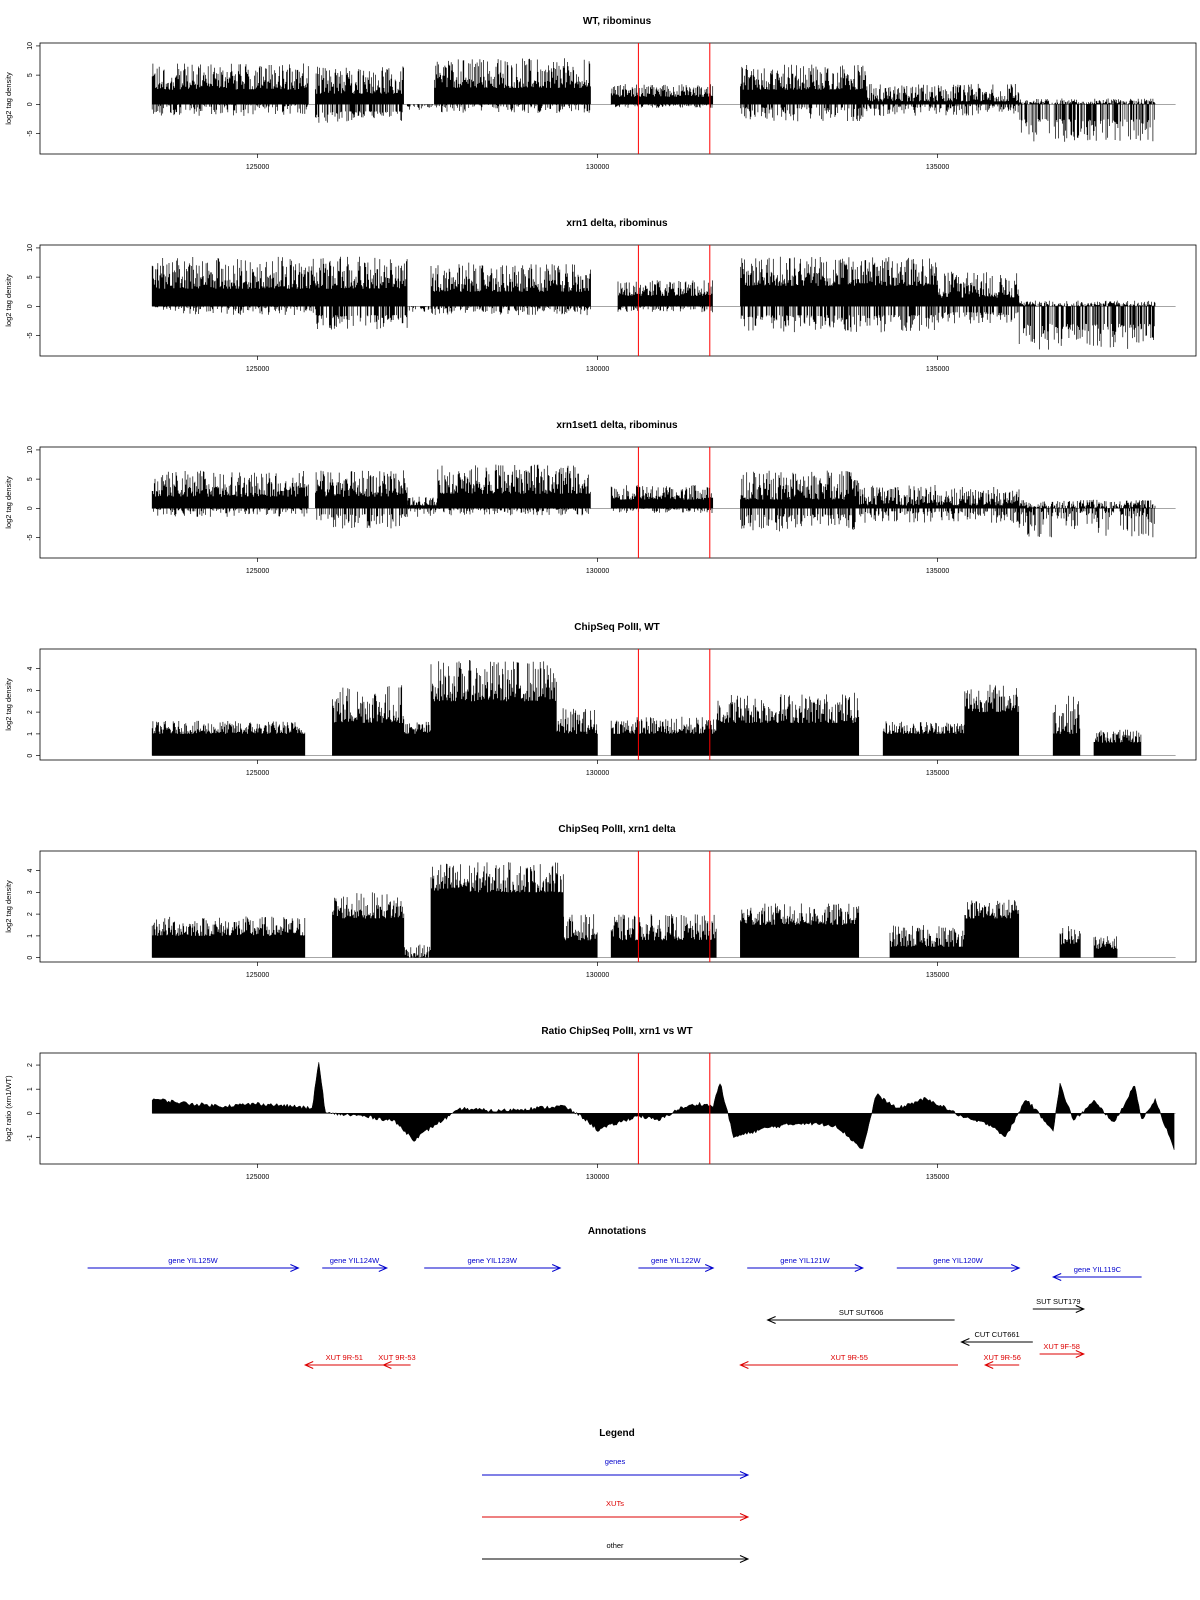  I want to click on gene-annotation: gene YIL125W, so click(193, 1264).